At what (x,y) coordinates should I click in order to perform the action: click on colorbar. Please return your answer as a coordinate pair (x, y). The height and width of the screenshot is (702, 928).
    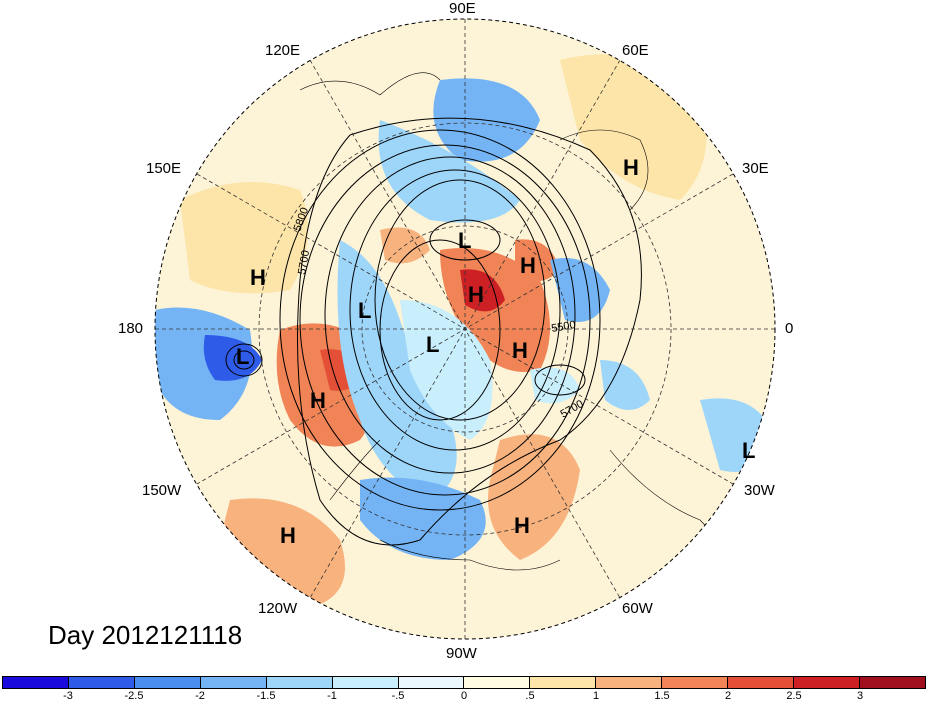
    Looking at the image, I should click on (464, 682).